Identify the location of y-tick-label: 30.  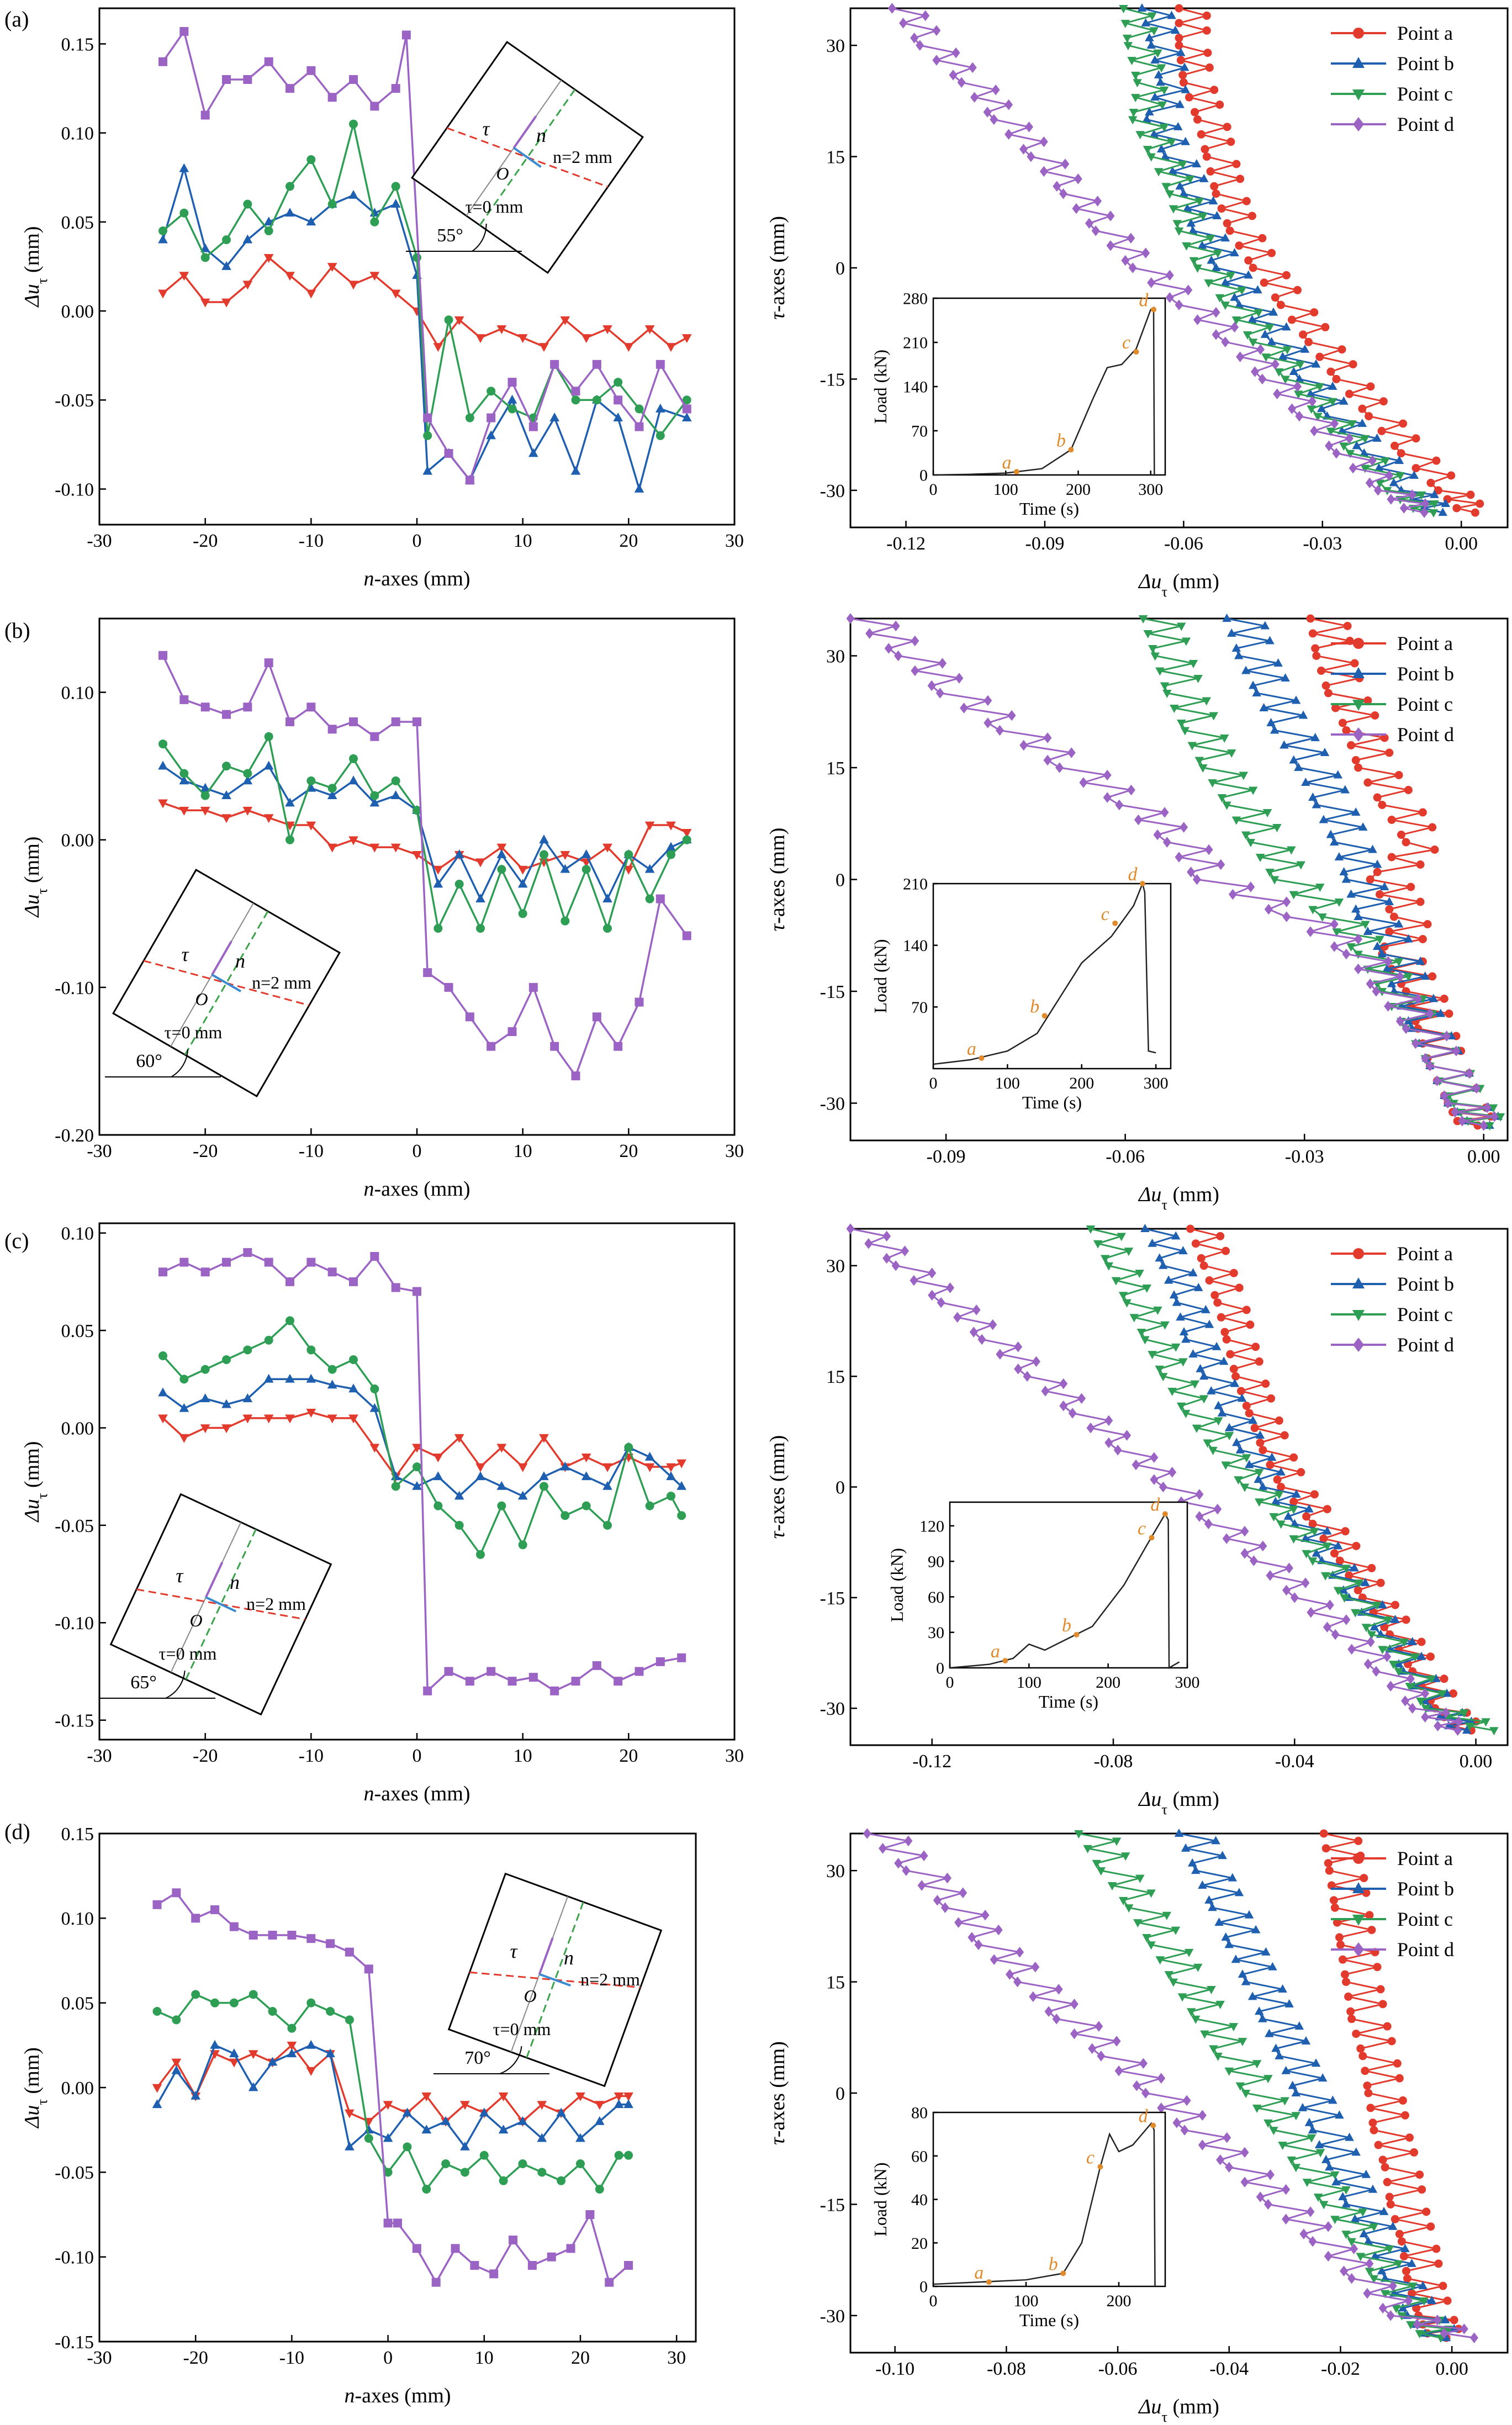
(936, 1633).